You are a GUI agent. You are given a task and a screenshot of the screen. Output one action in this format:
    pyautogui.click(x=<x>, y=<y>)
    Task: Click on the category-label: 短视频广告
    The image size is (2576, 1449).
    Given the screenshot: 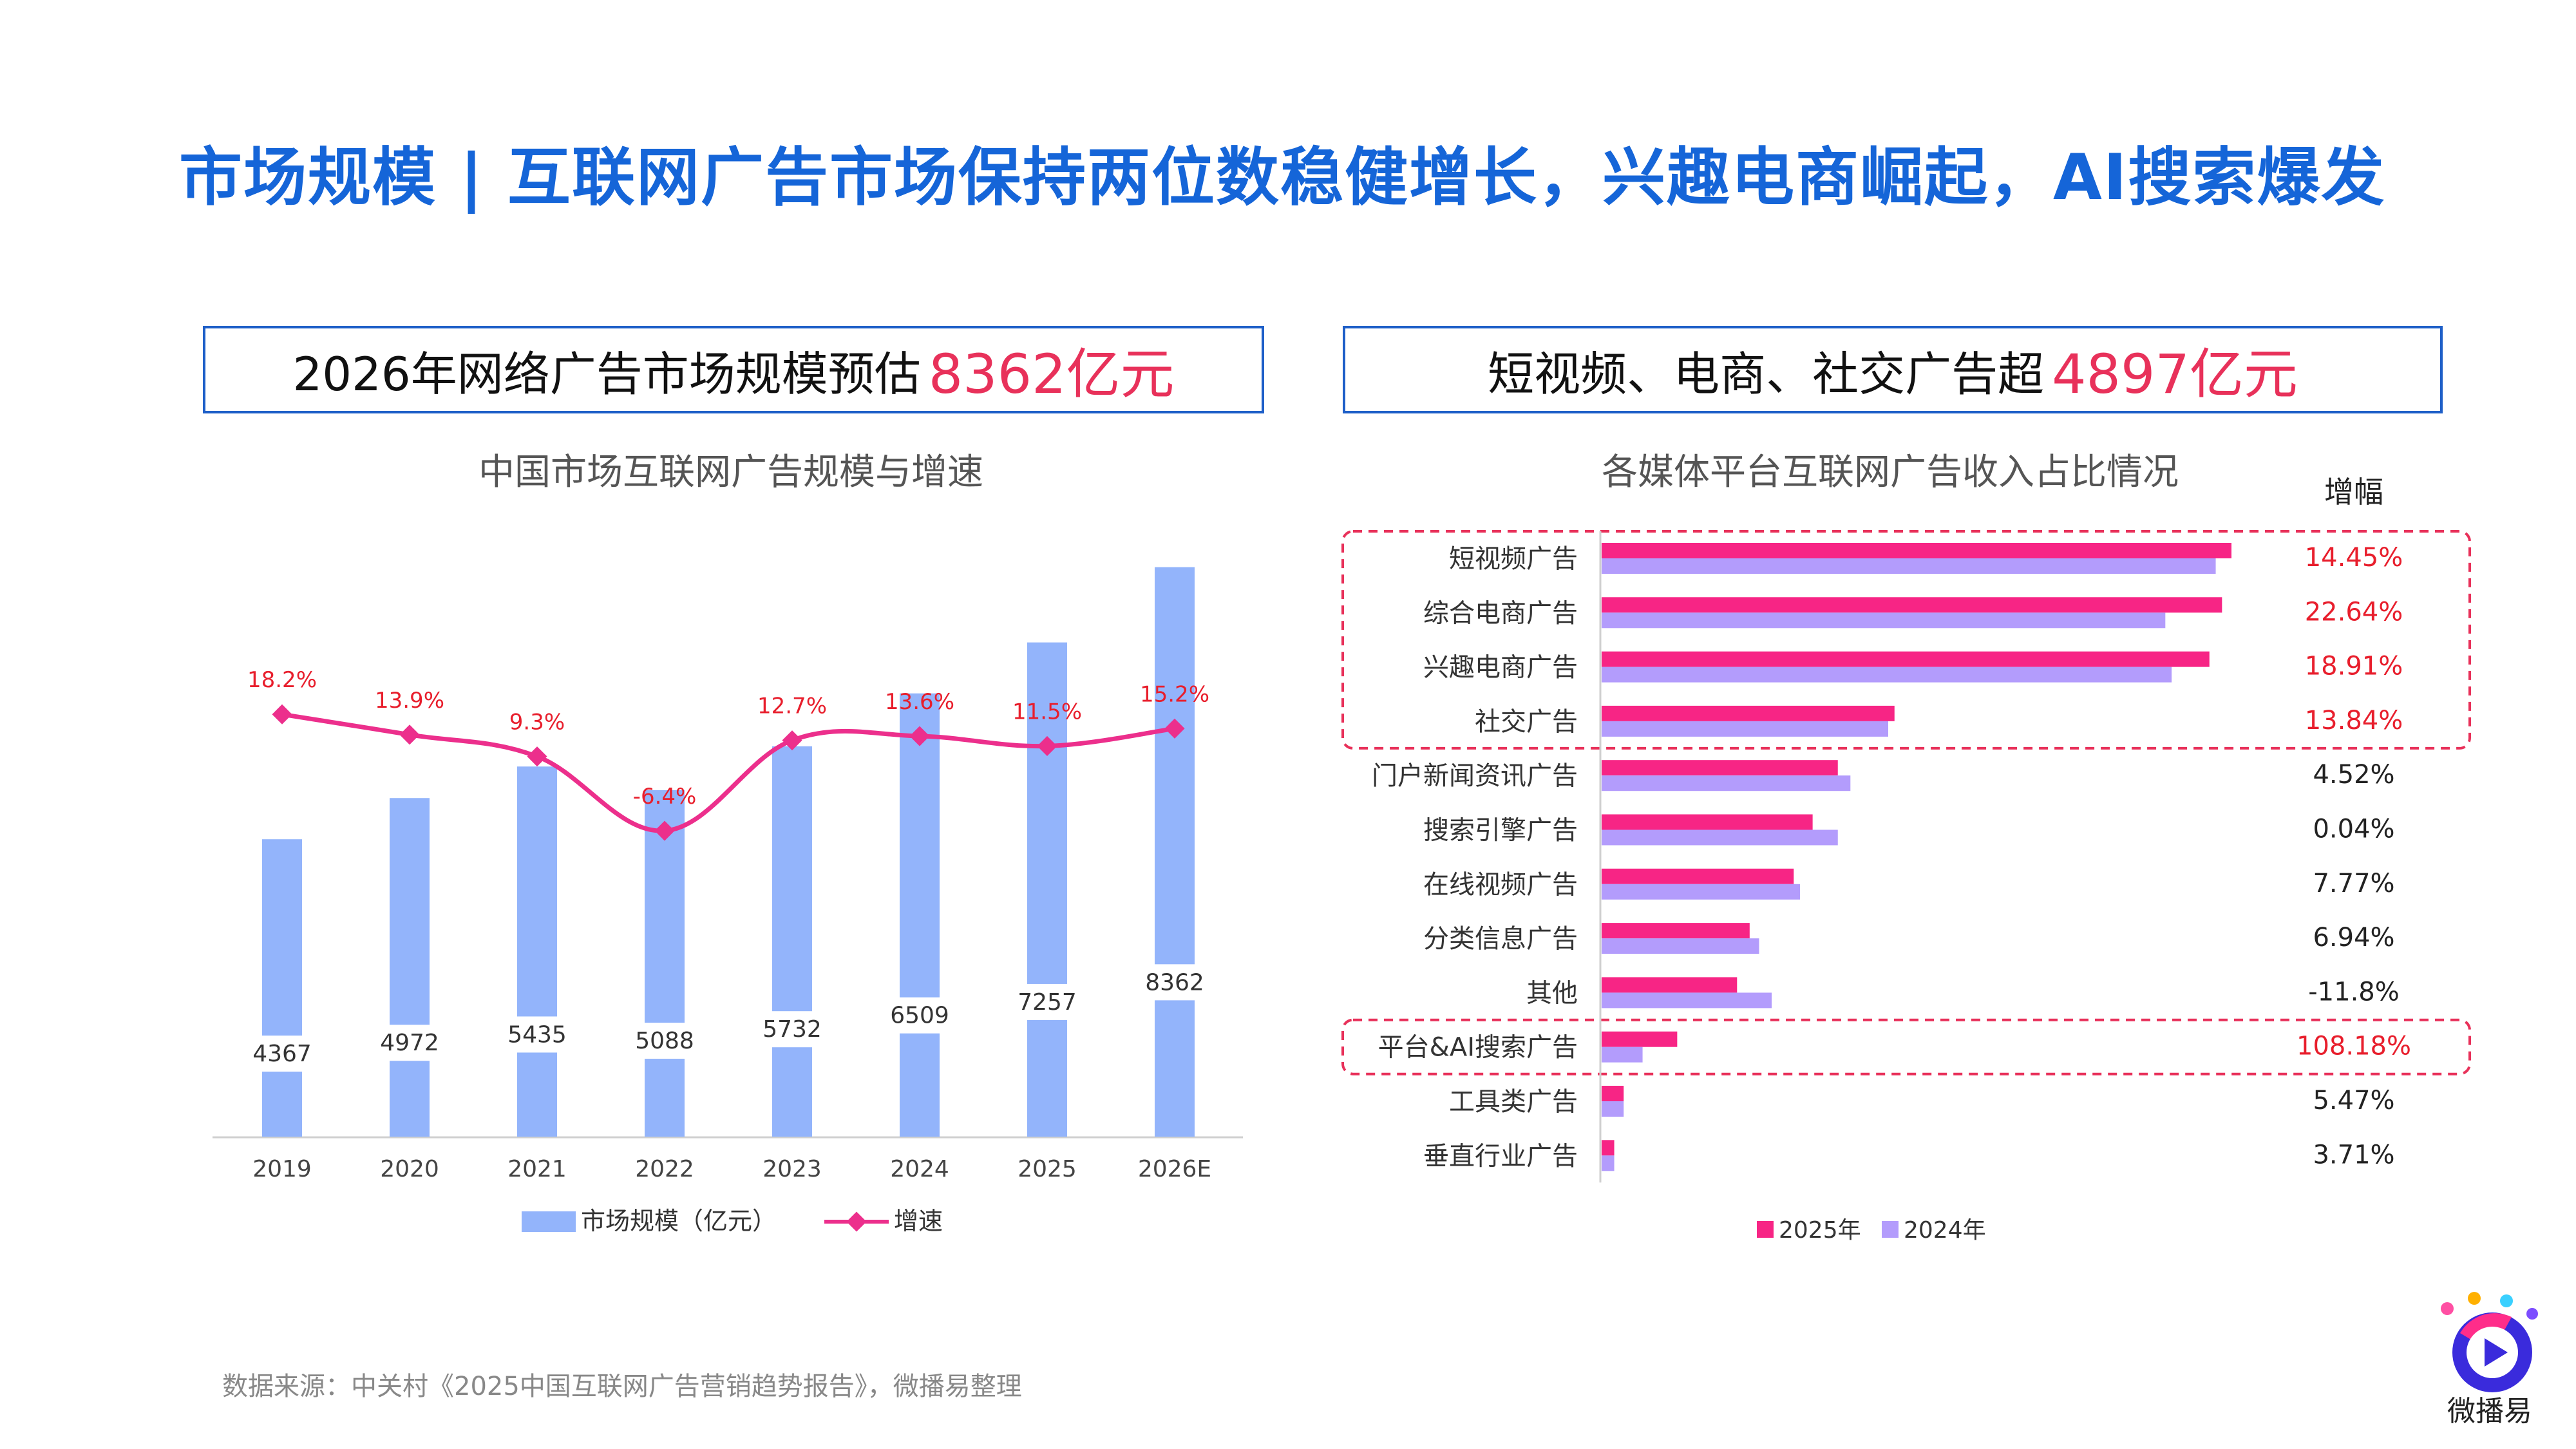 What is the action you would take?
    pyautogui.click(x=1513, y=559)
    